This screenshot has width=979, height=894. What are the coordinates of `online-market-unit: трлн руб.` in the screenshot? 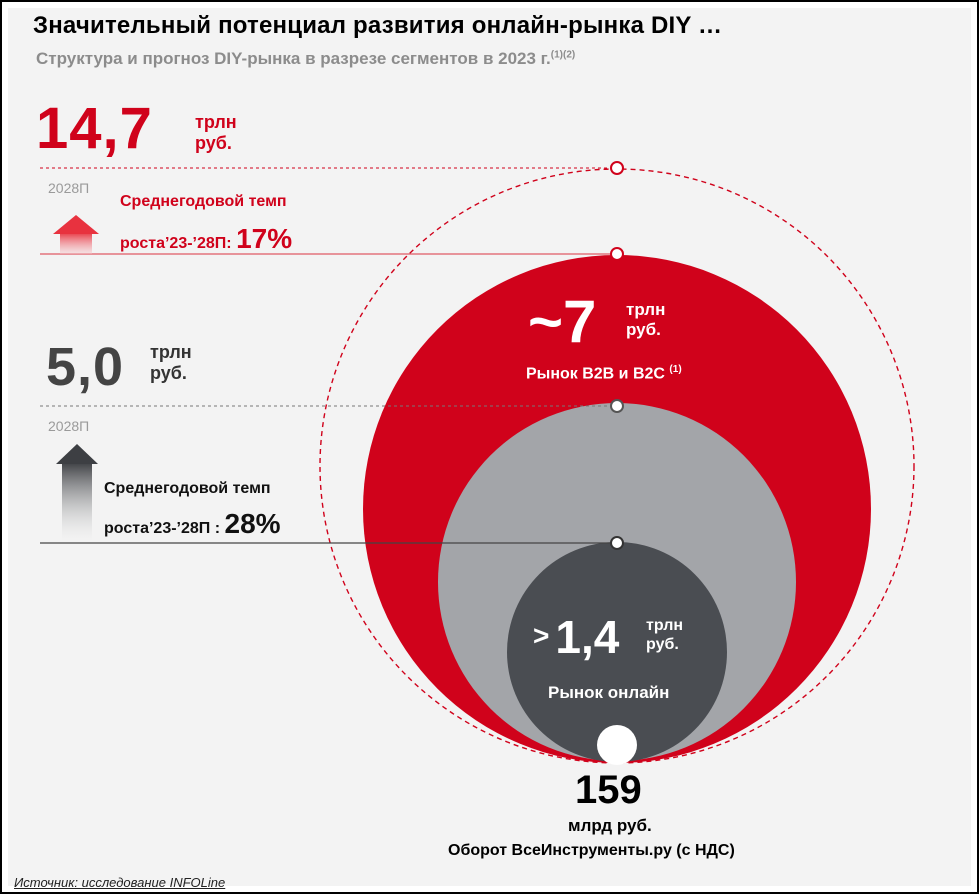 It's located at (665, 635).